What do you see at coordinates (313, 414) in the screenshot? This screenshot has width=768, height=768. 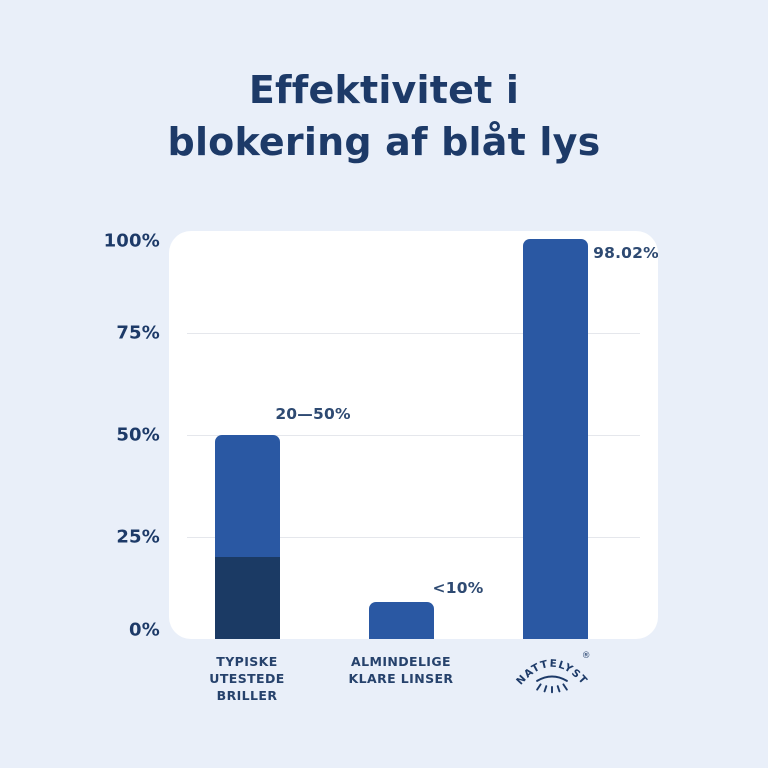 I see `value-label-typiske-utestede-briller: 20—50%` at bounding box center [313, 414].